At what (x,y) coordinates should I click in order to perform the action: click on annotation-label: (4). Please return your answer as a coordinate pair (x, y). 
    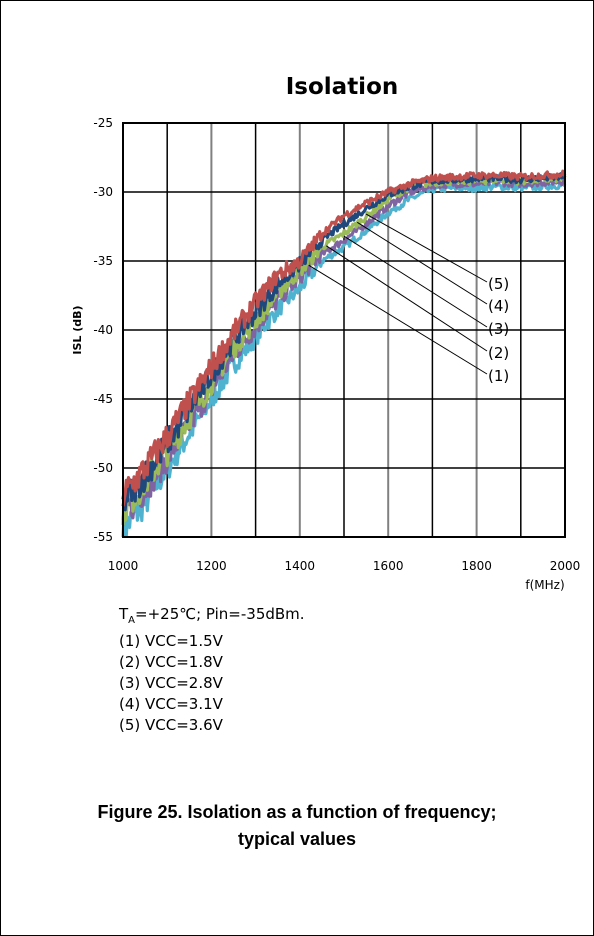
    Looking at the image, I should click on (498, 306).